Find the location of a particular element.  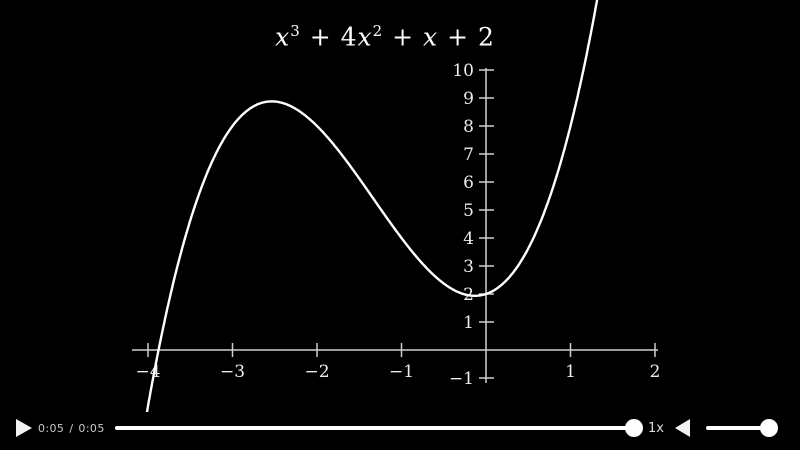

play-button is located at coordinates (24, 428).